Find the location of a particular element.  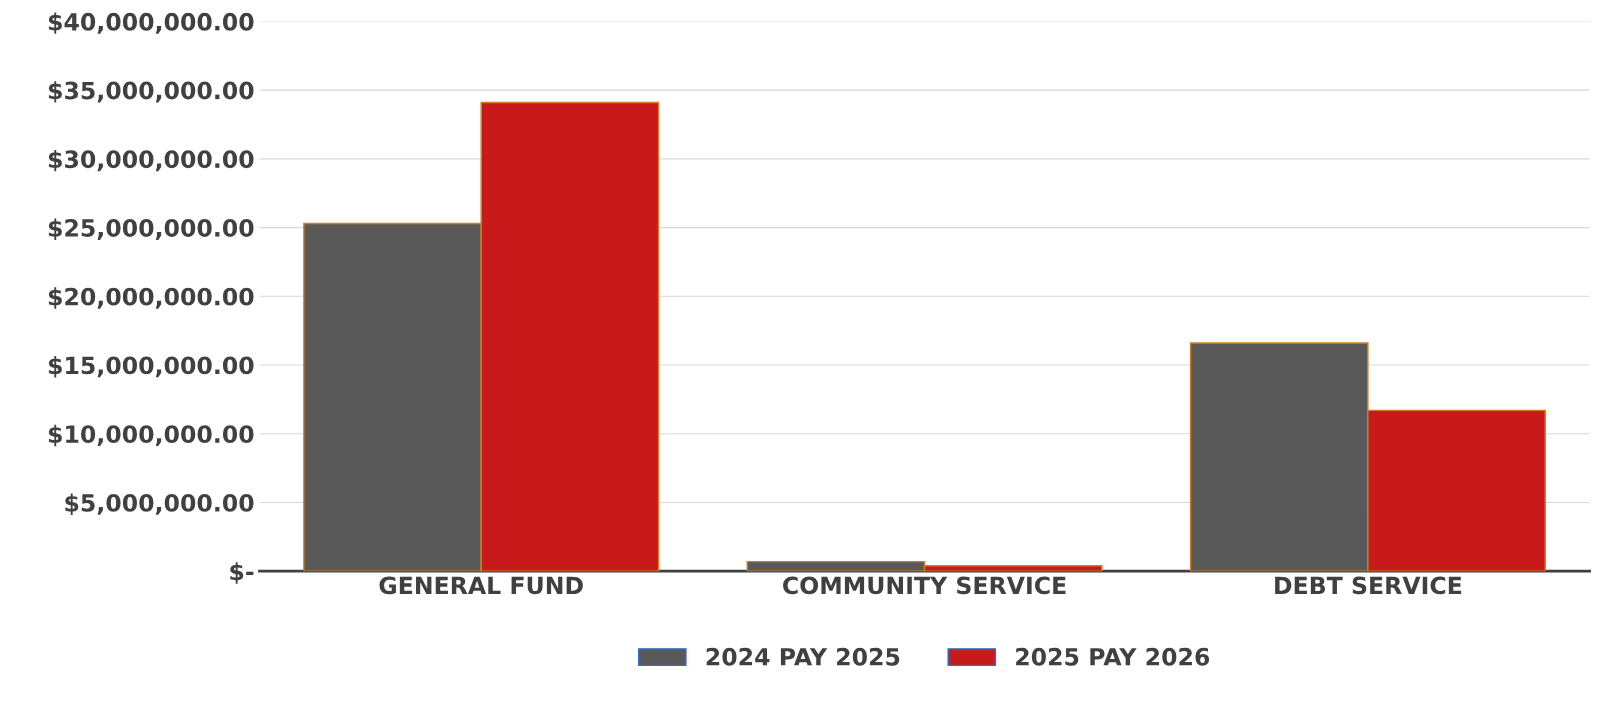

legend-label: 2024 PAY 2025 is located at coordinates (803, 656).